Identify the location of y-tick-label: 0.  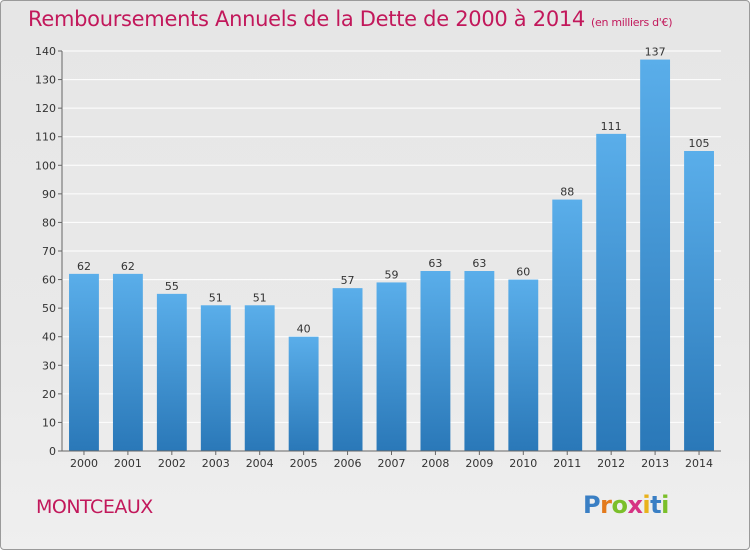
(52, 451).